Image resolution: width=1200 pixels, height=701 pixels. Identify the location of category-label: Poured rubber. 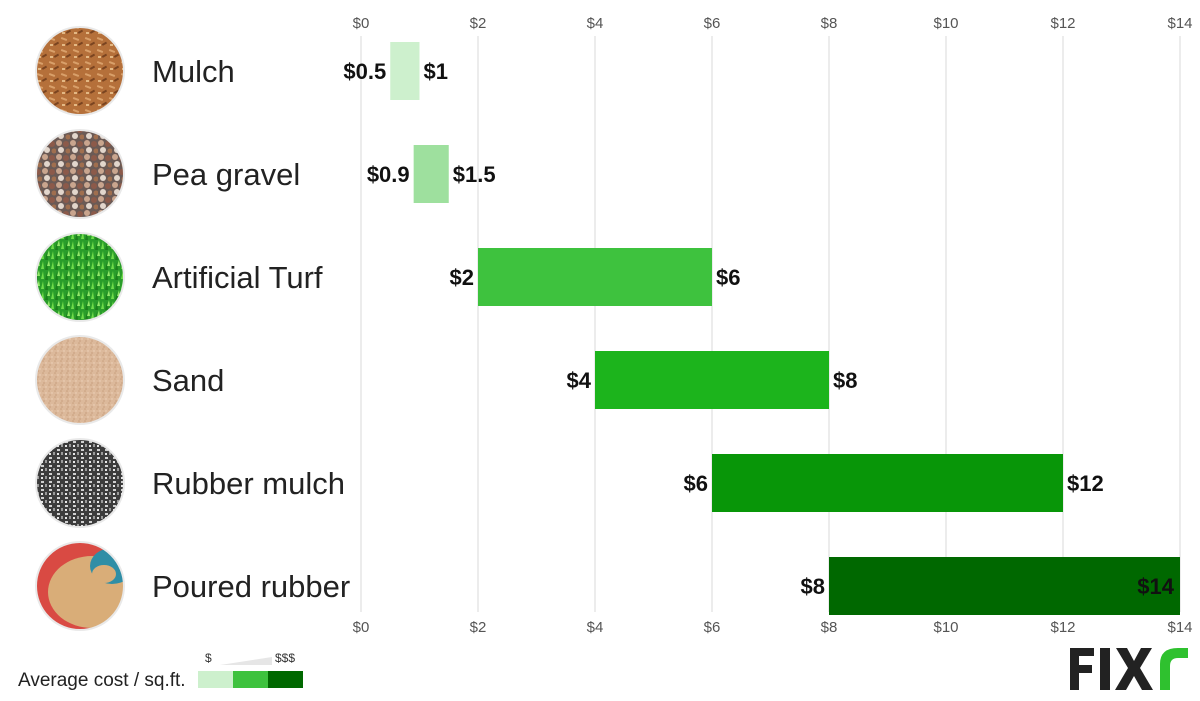
(251, 586).